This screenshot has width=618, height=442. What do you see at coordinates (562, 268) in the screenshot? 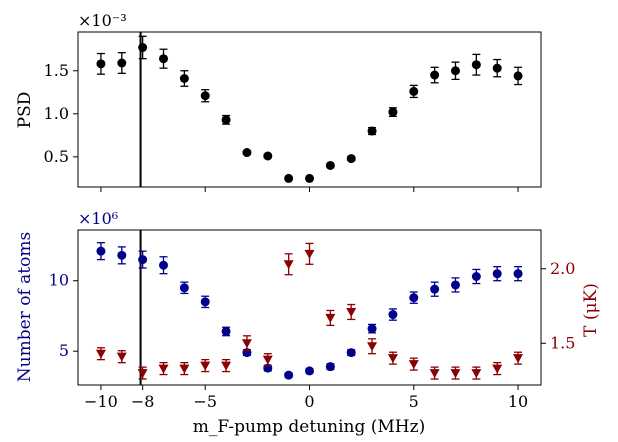
I see `temperature-y-tick-label: 2.0` at bounding box center [562, 268].